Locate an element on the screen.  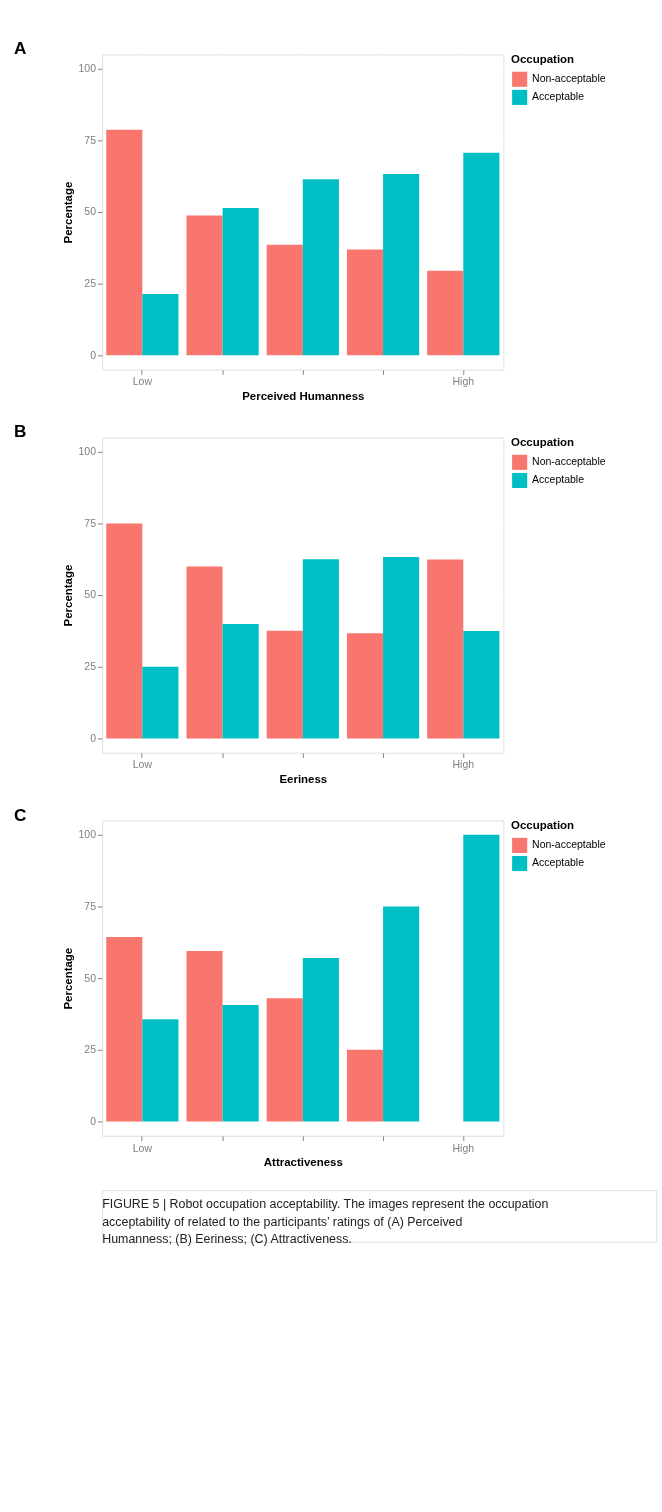
chart-title: A is located at coordinates (20, 48).